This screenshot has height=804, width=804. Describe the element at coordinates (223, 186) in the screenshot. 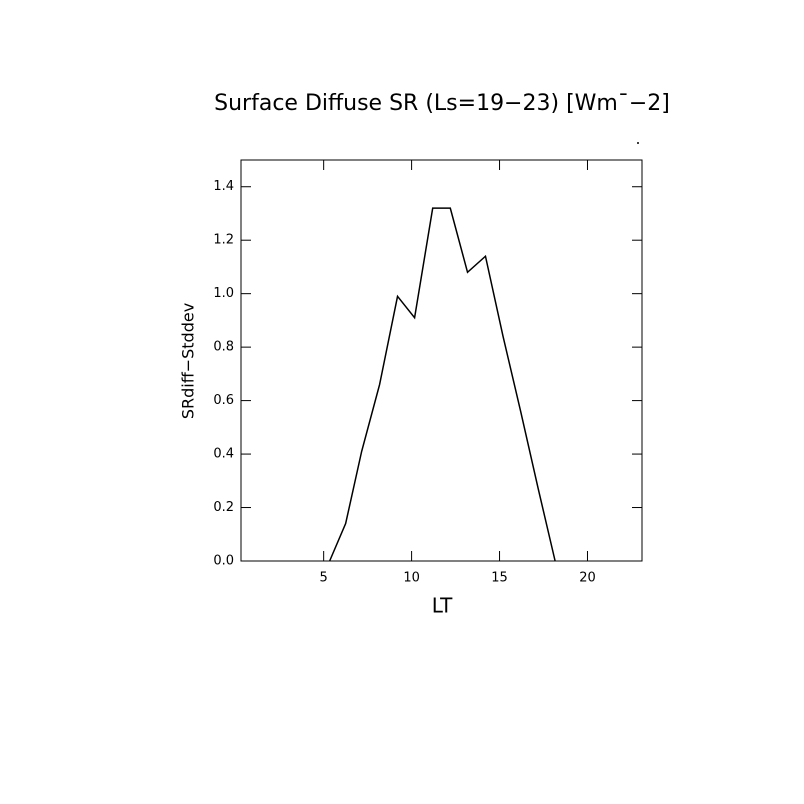

I see `y-tick-label: 1.4` at that location.